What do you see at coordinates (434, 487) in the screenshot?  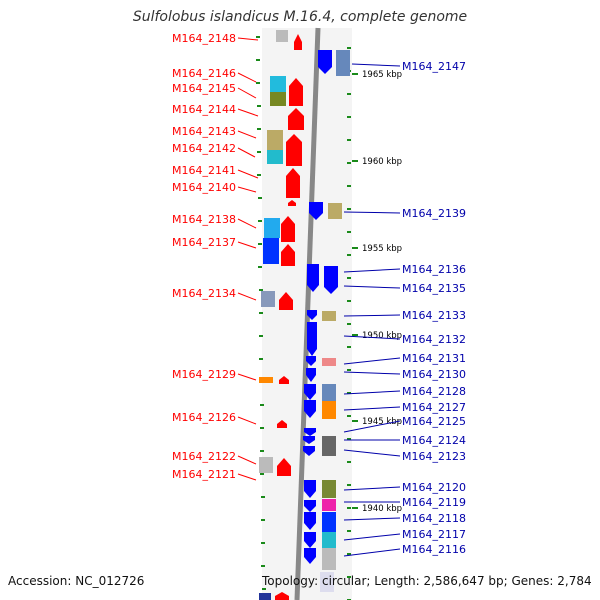 I see `right-gene-label: M164_2120` at bounding box center [434, 487].